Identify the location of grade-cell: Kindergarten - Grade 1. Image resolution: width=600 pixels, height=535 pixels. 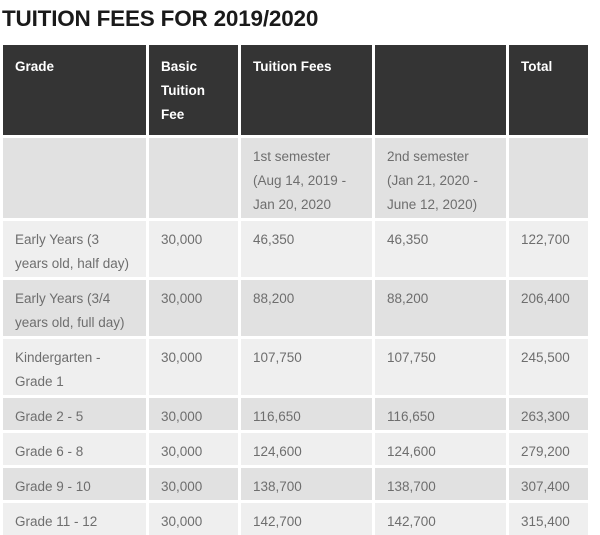
(74, 367).